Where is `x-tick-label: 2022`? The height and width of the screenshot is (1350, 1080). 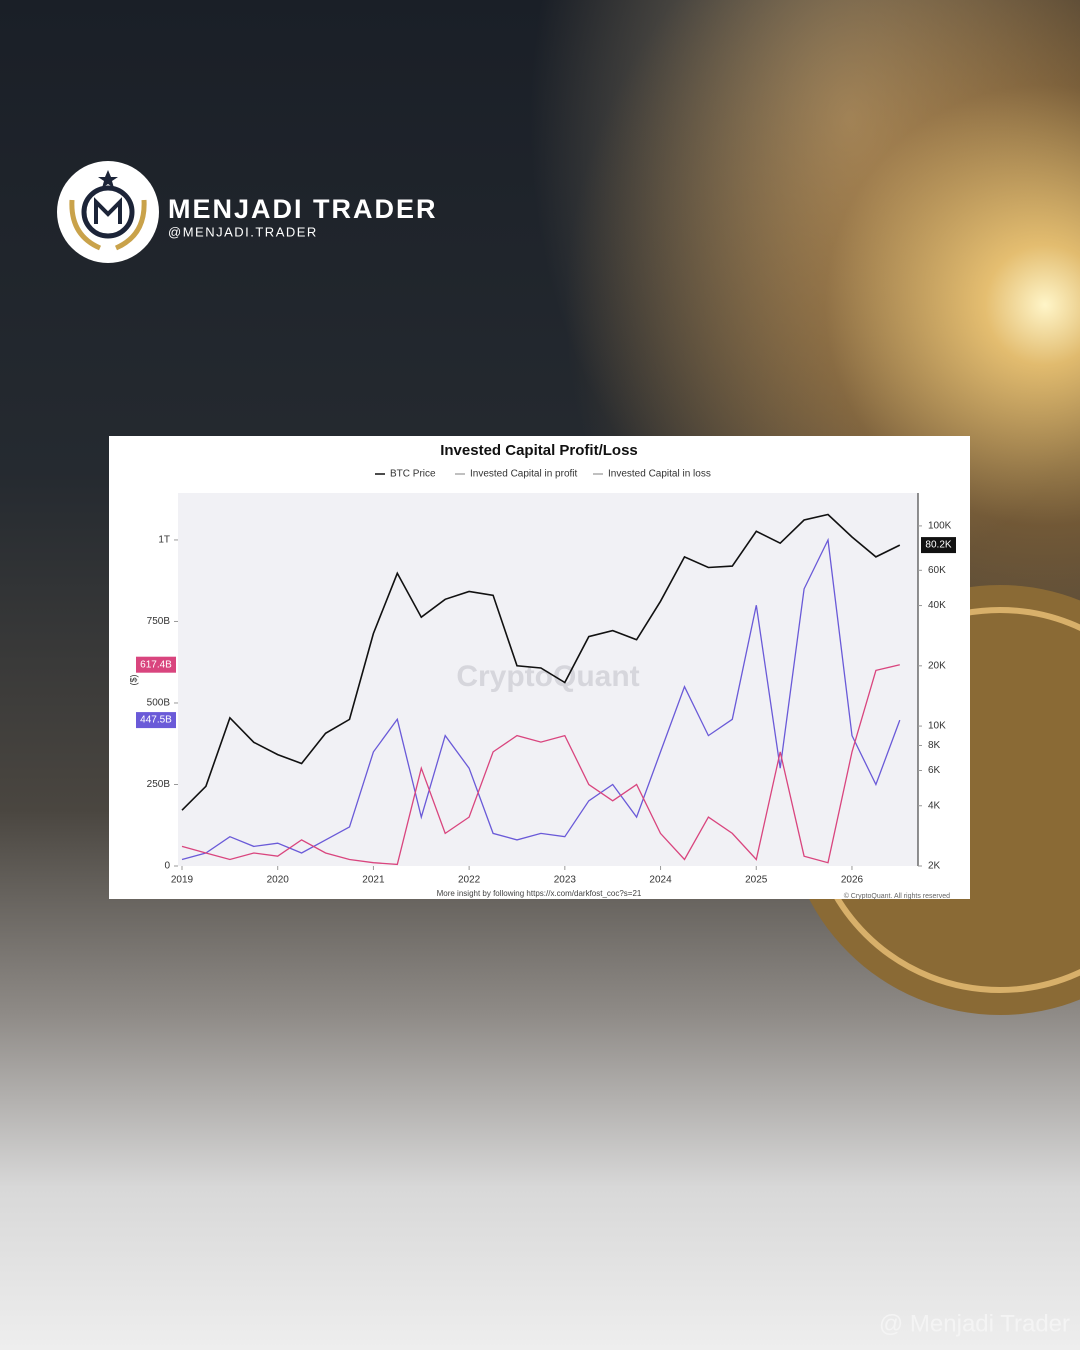 x-tick-label: 2022 is located at coordinates (469, 880).